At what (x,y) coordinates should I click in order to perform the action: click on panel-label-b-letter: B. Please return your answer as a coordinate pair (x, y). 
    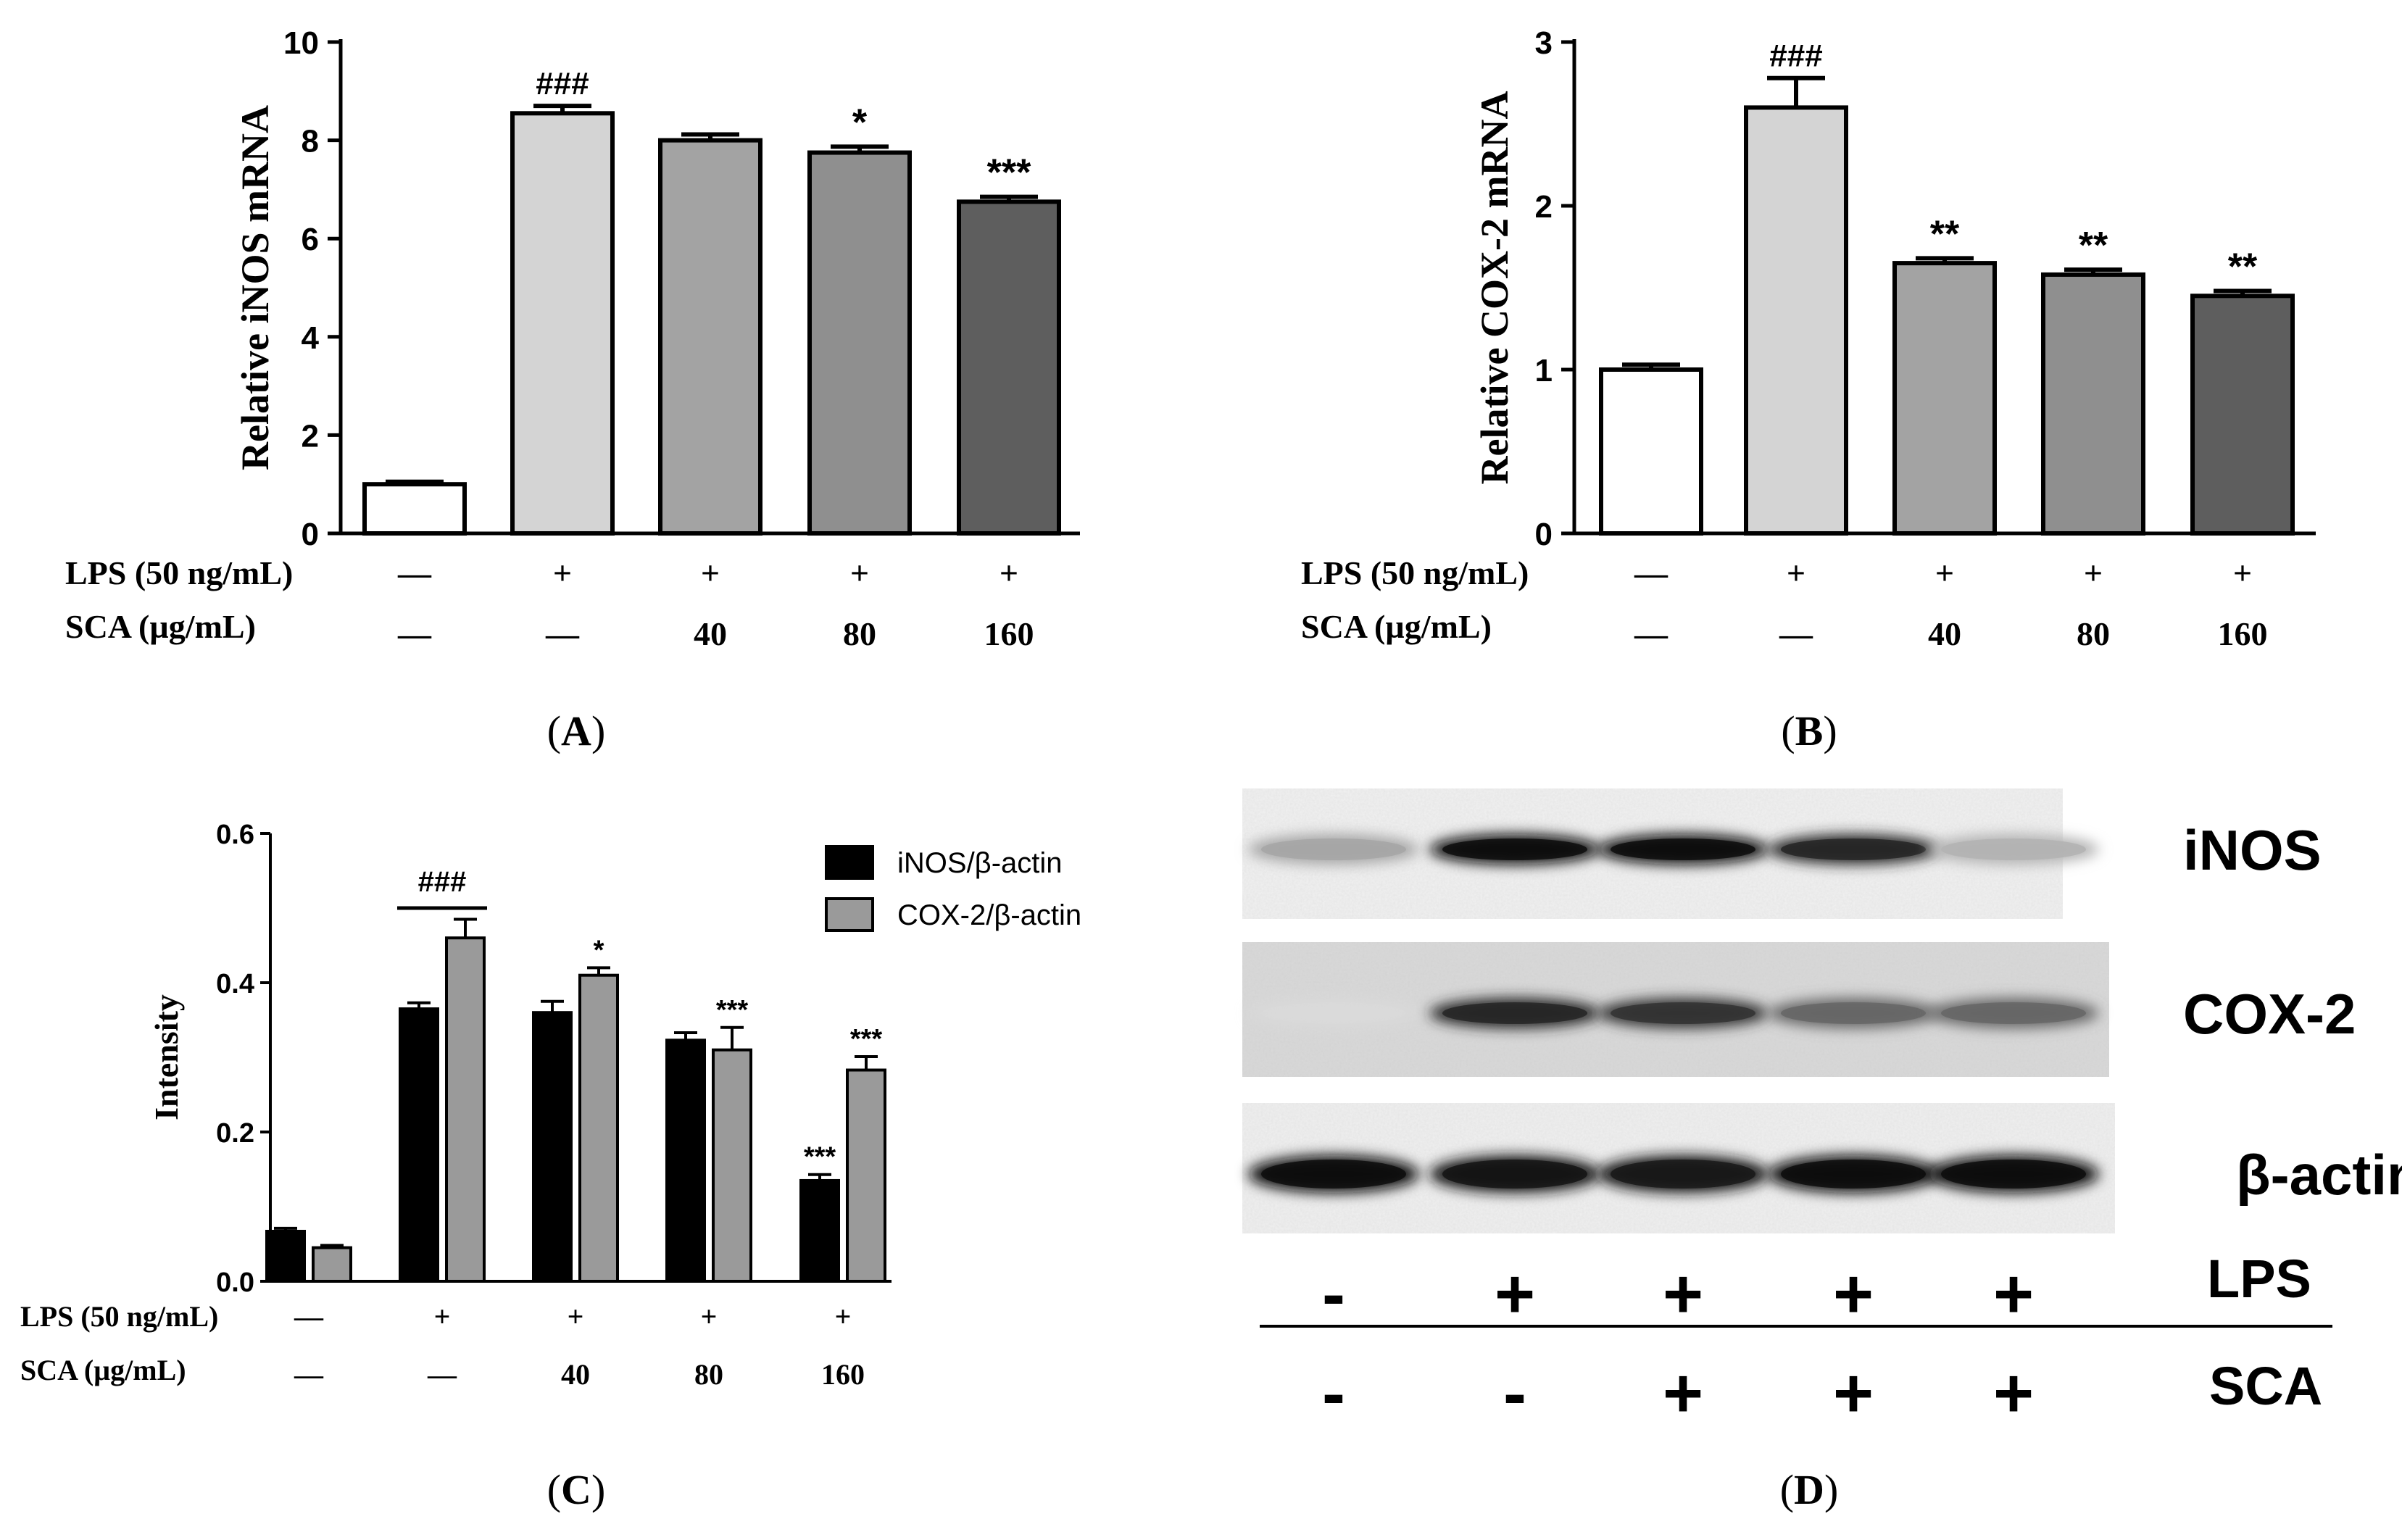
    Looking at the image, I should click on (1809, 730).